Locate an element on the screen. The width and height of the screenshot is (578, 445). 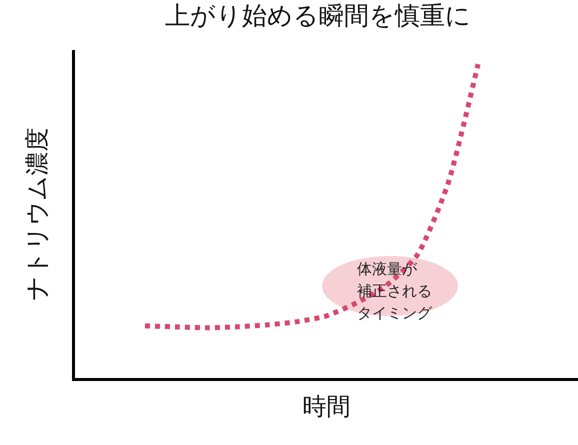
annotation: 体液量が is located at coordinates (387, 269).